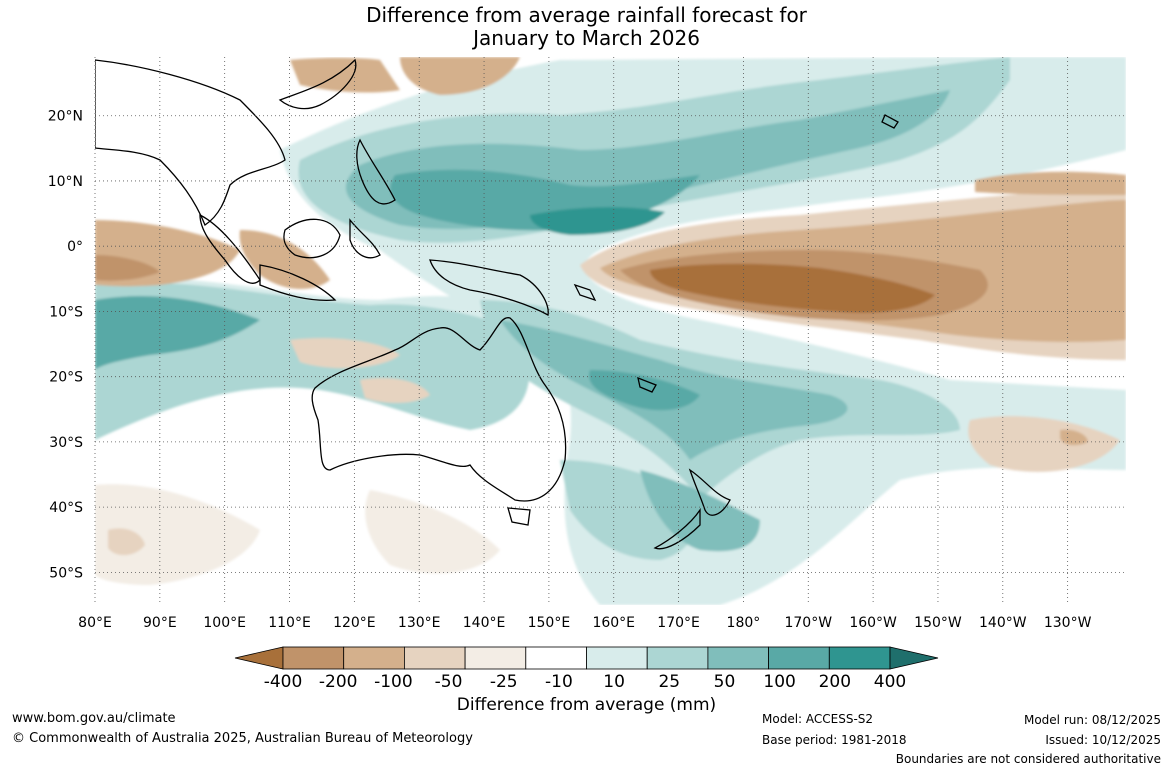 The width and height of the screenshot is (1173, 770). Describe the element at coordinates (647, 384) in the screenshot. I see `new-caledonia-outline` at that location.